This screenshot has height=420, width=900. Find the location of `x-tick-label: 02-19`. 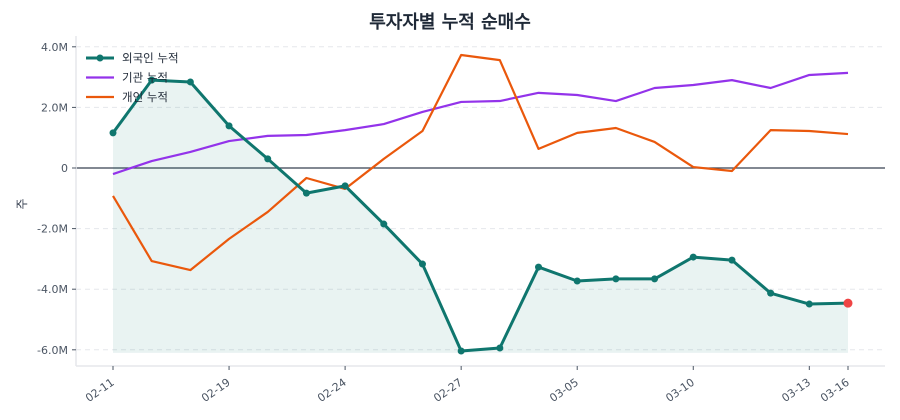

x-tick-label: 02-19 is located at coordinates (216, 390).